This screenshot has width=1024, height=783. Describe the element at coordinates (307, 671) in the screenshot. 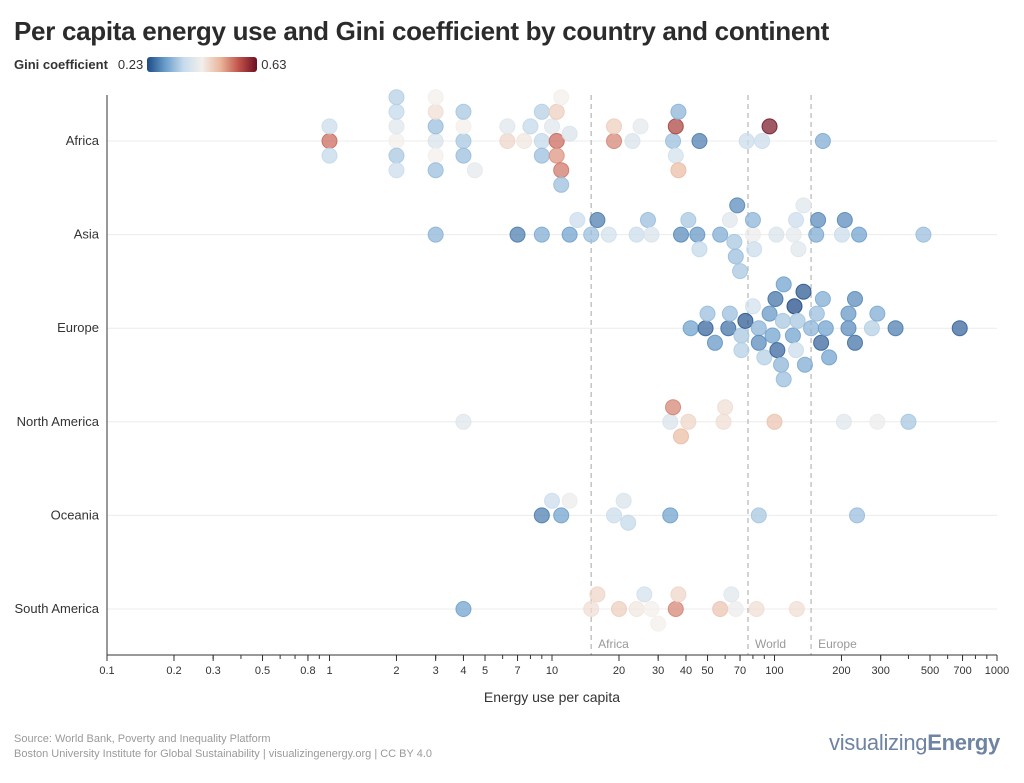

I see `x-tick-label: 0.8` at that location.